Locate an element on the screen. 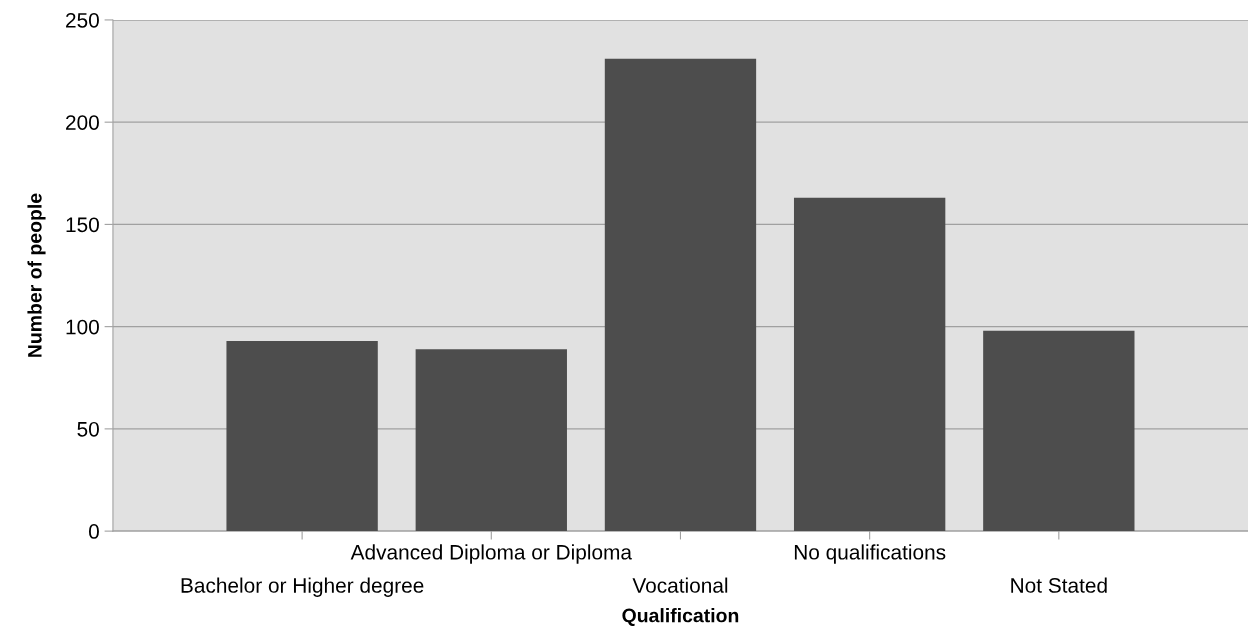 The image size is (1248, 643). y-tick-label: 150 is located at coordinates (82, 225).